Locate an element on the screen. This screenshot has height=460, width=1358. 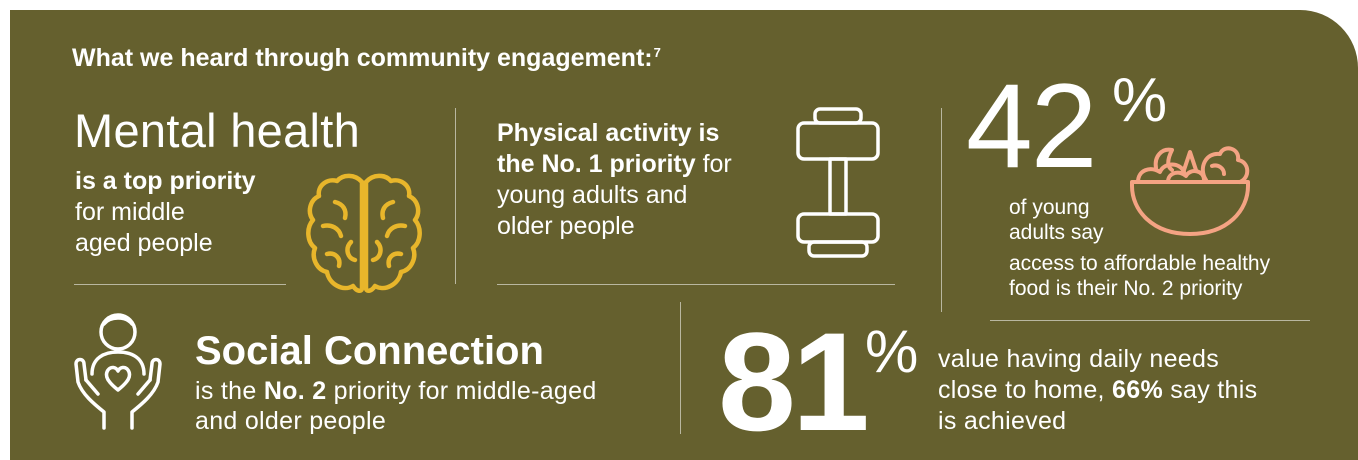
stat-42-value: 42 is located at coordinates (1031, 126).